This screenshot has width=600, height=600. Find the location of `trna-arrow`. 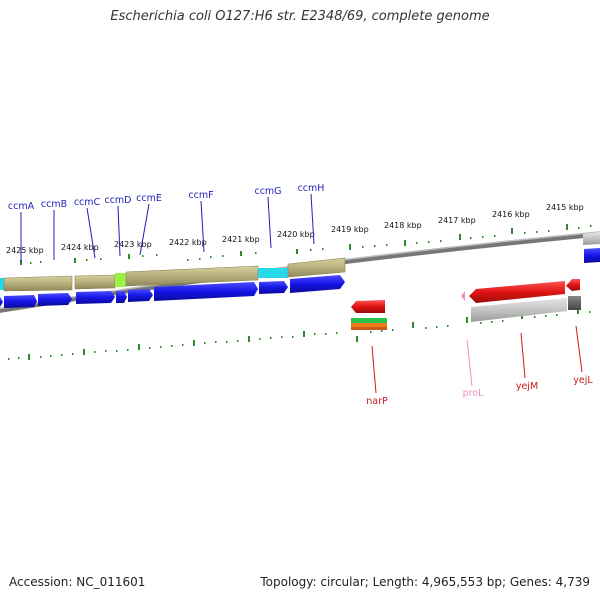

trna-arrow is located at coordinates (463, 296).